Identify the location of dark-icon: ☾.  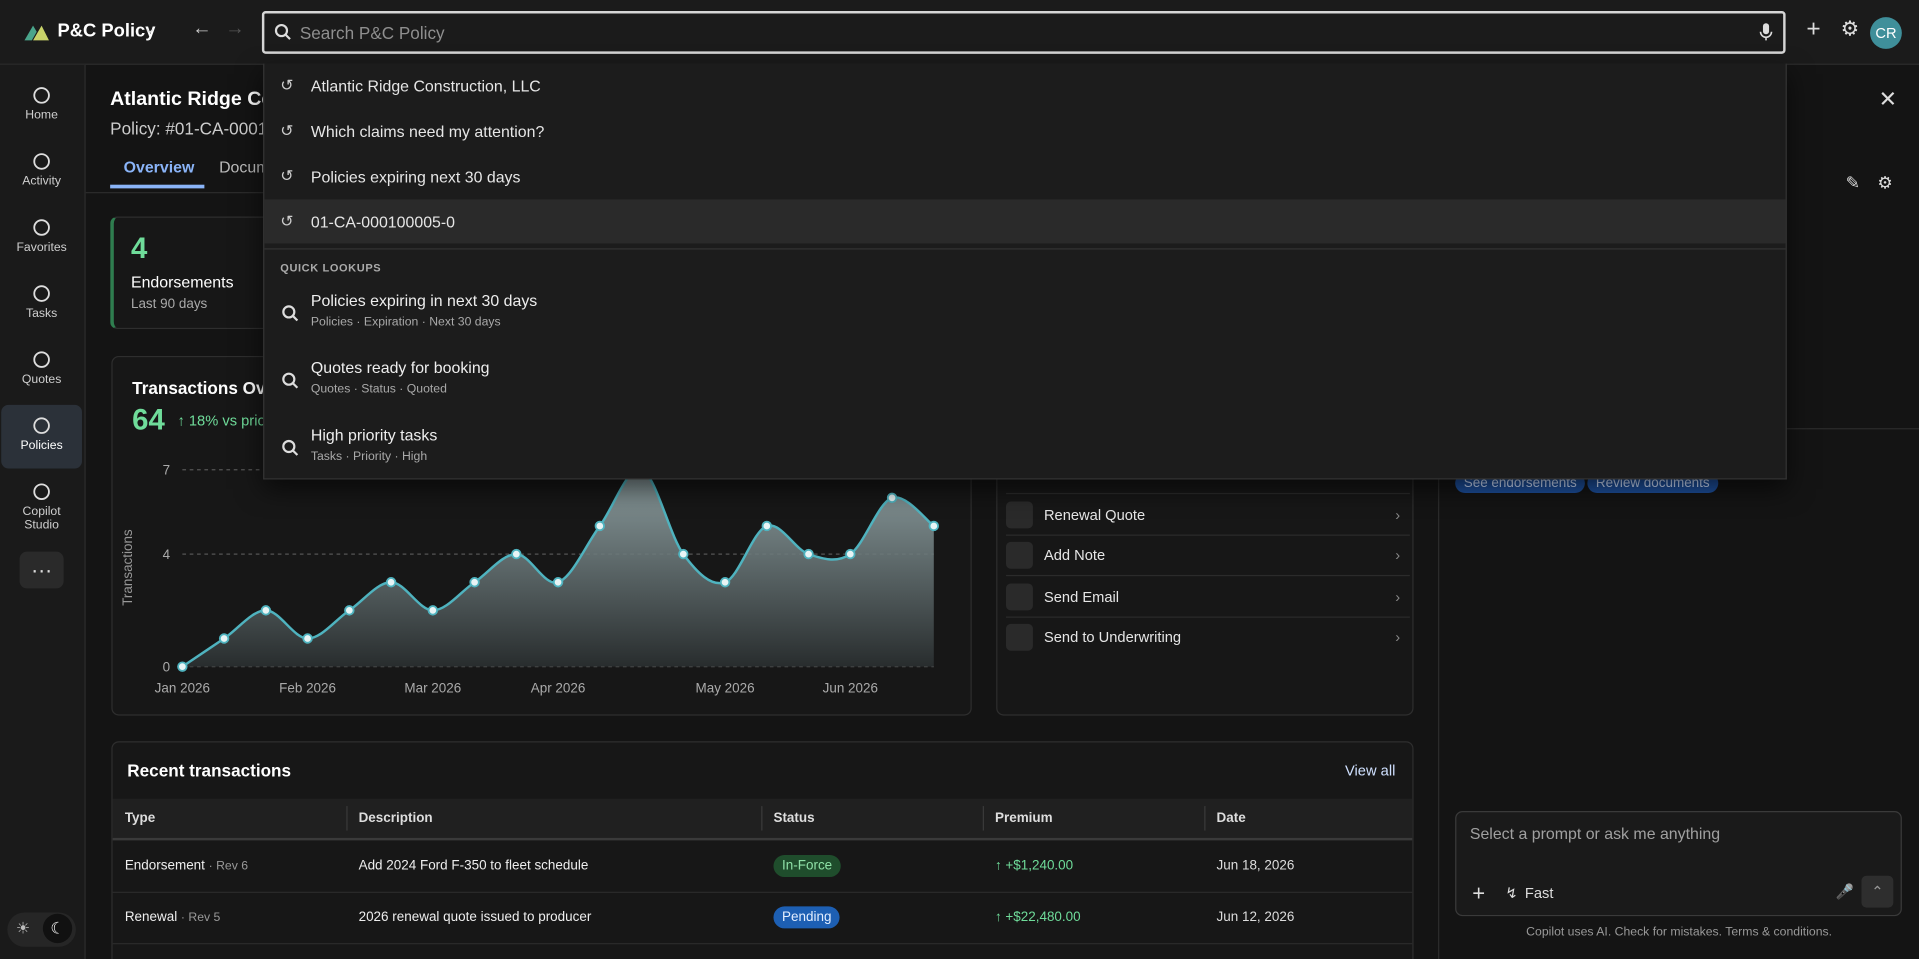
(57, 928).